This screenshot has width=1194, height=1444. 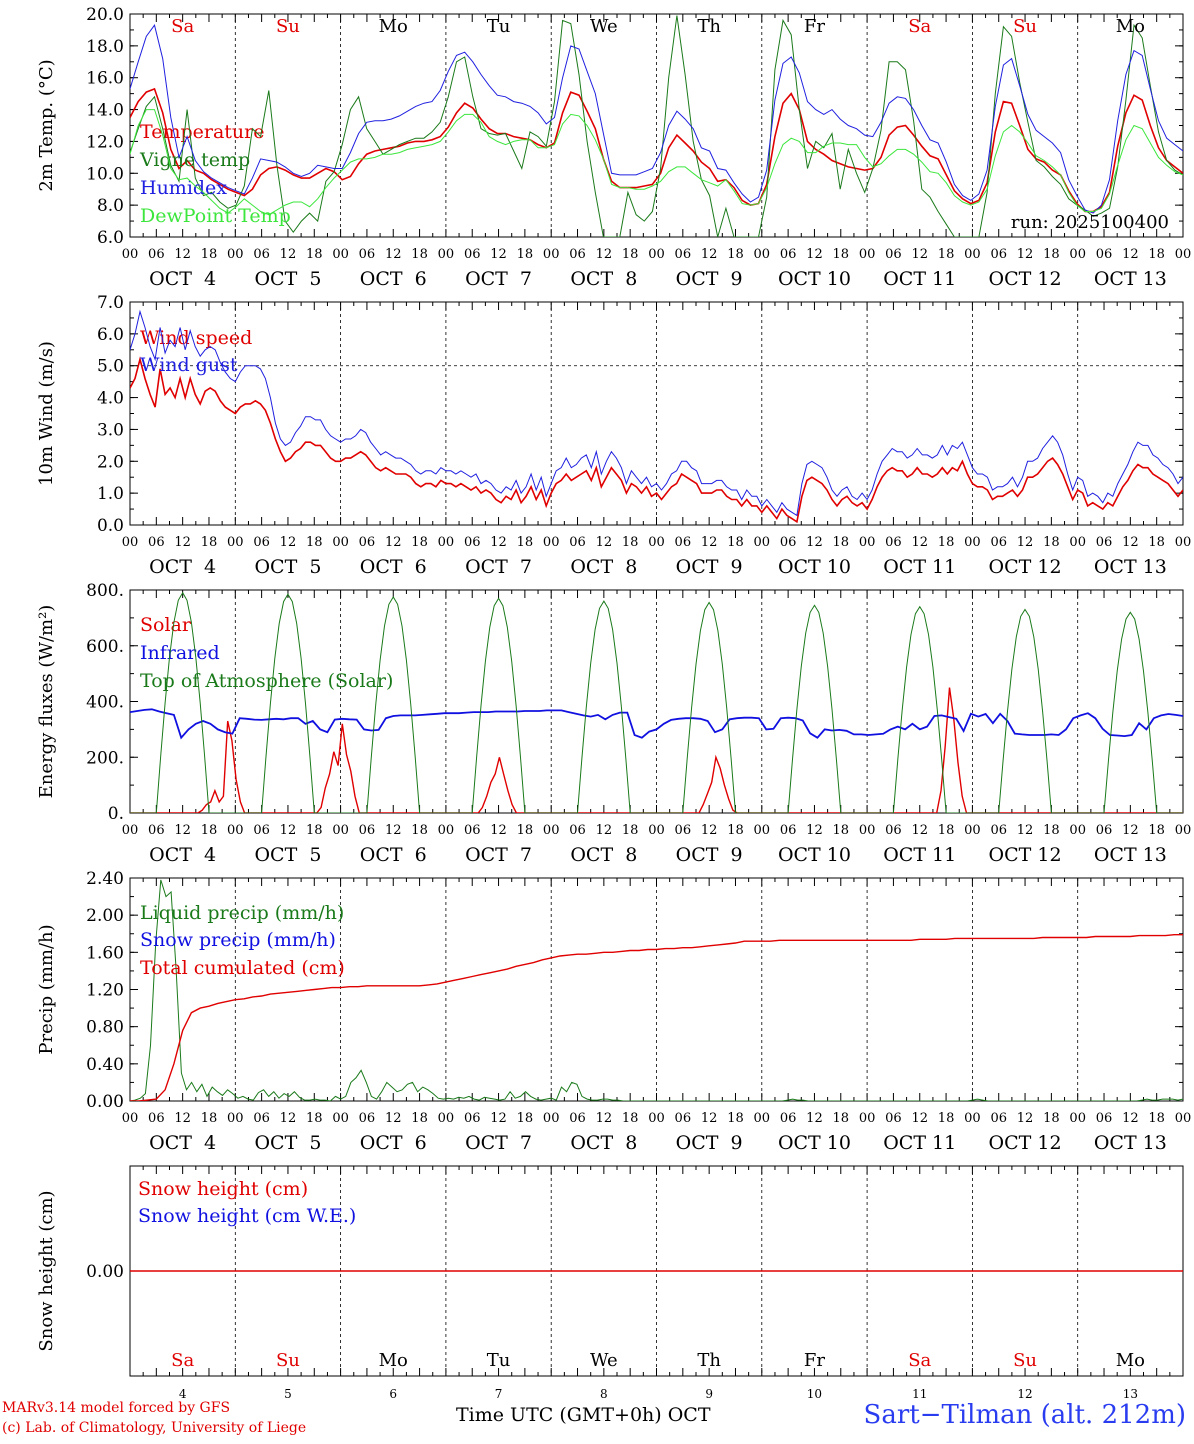 I want to click on y-axis-label: Snow height (cm), so click(x=46, y=1270).